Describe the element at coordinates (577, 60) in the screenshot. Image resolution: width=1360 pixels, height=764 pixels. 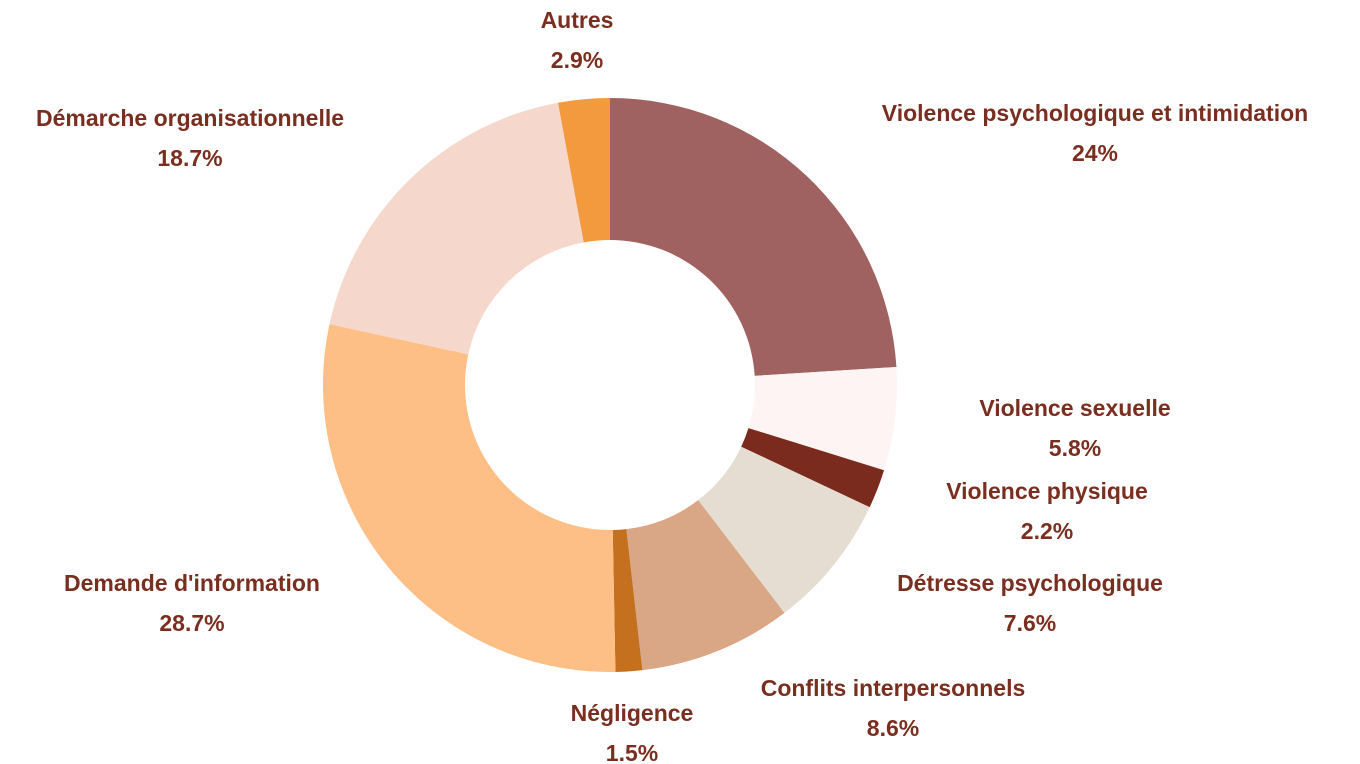
I see `segment-value-label: 2.9%` at that location.